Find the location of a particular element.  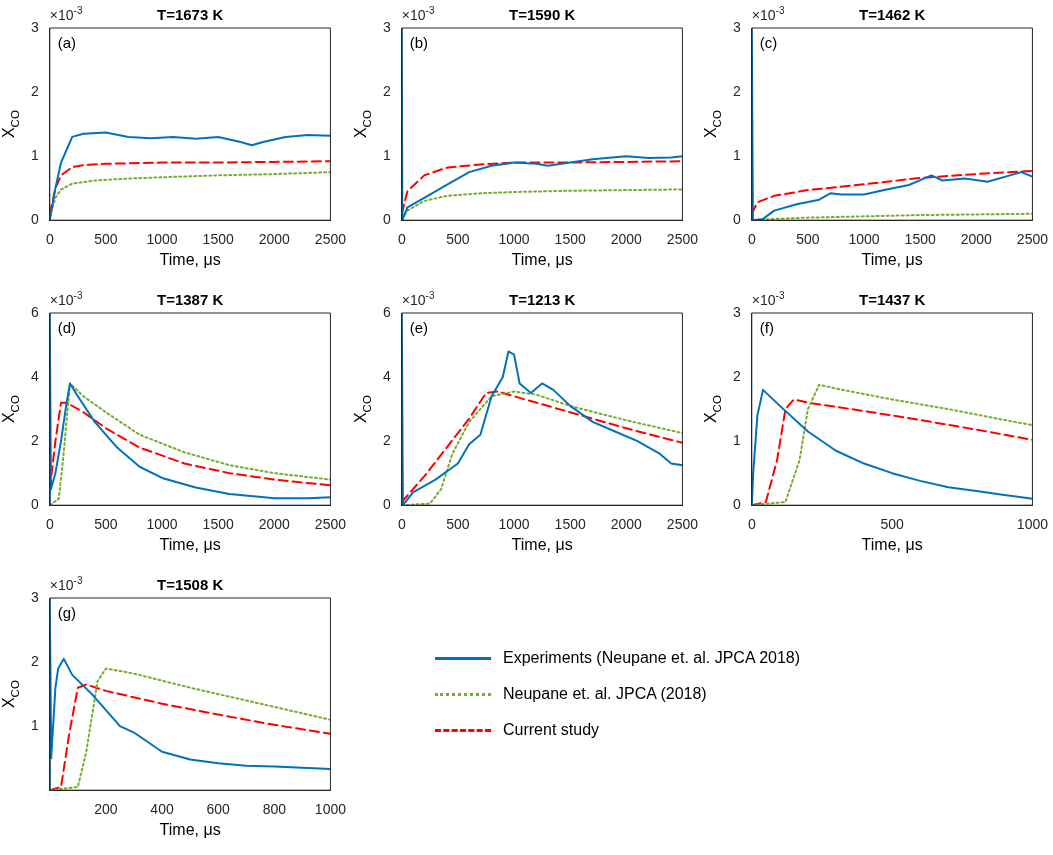

chart-title: T=1213 K is located at coordinates (542, 300).